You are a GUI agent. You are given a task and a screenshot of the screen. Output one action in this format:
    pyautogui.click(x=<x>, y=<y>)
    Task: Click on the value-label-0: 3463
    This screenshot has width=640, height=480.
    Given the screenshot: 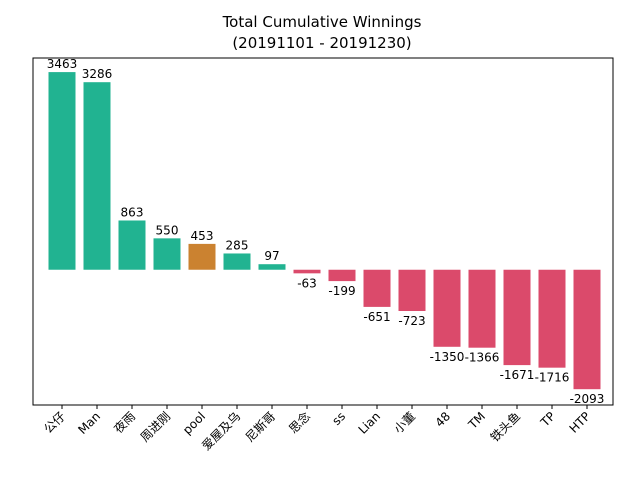 What is the action you would take?
    pyautogui.click(x=62, y=64)
    